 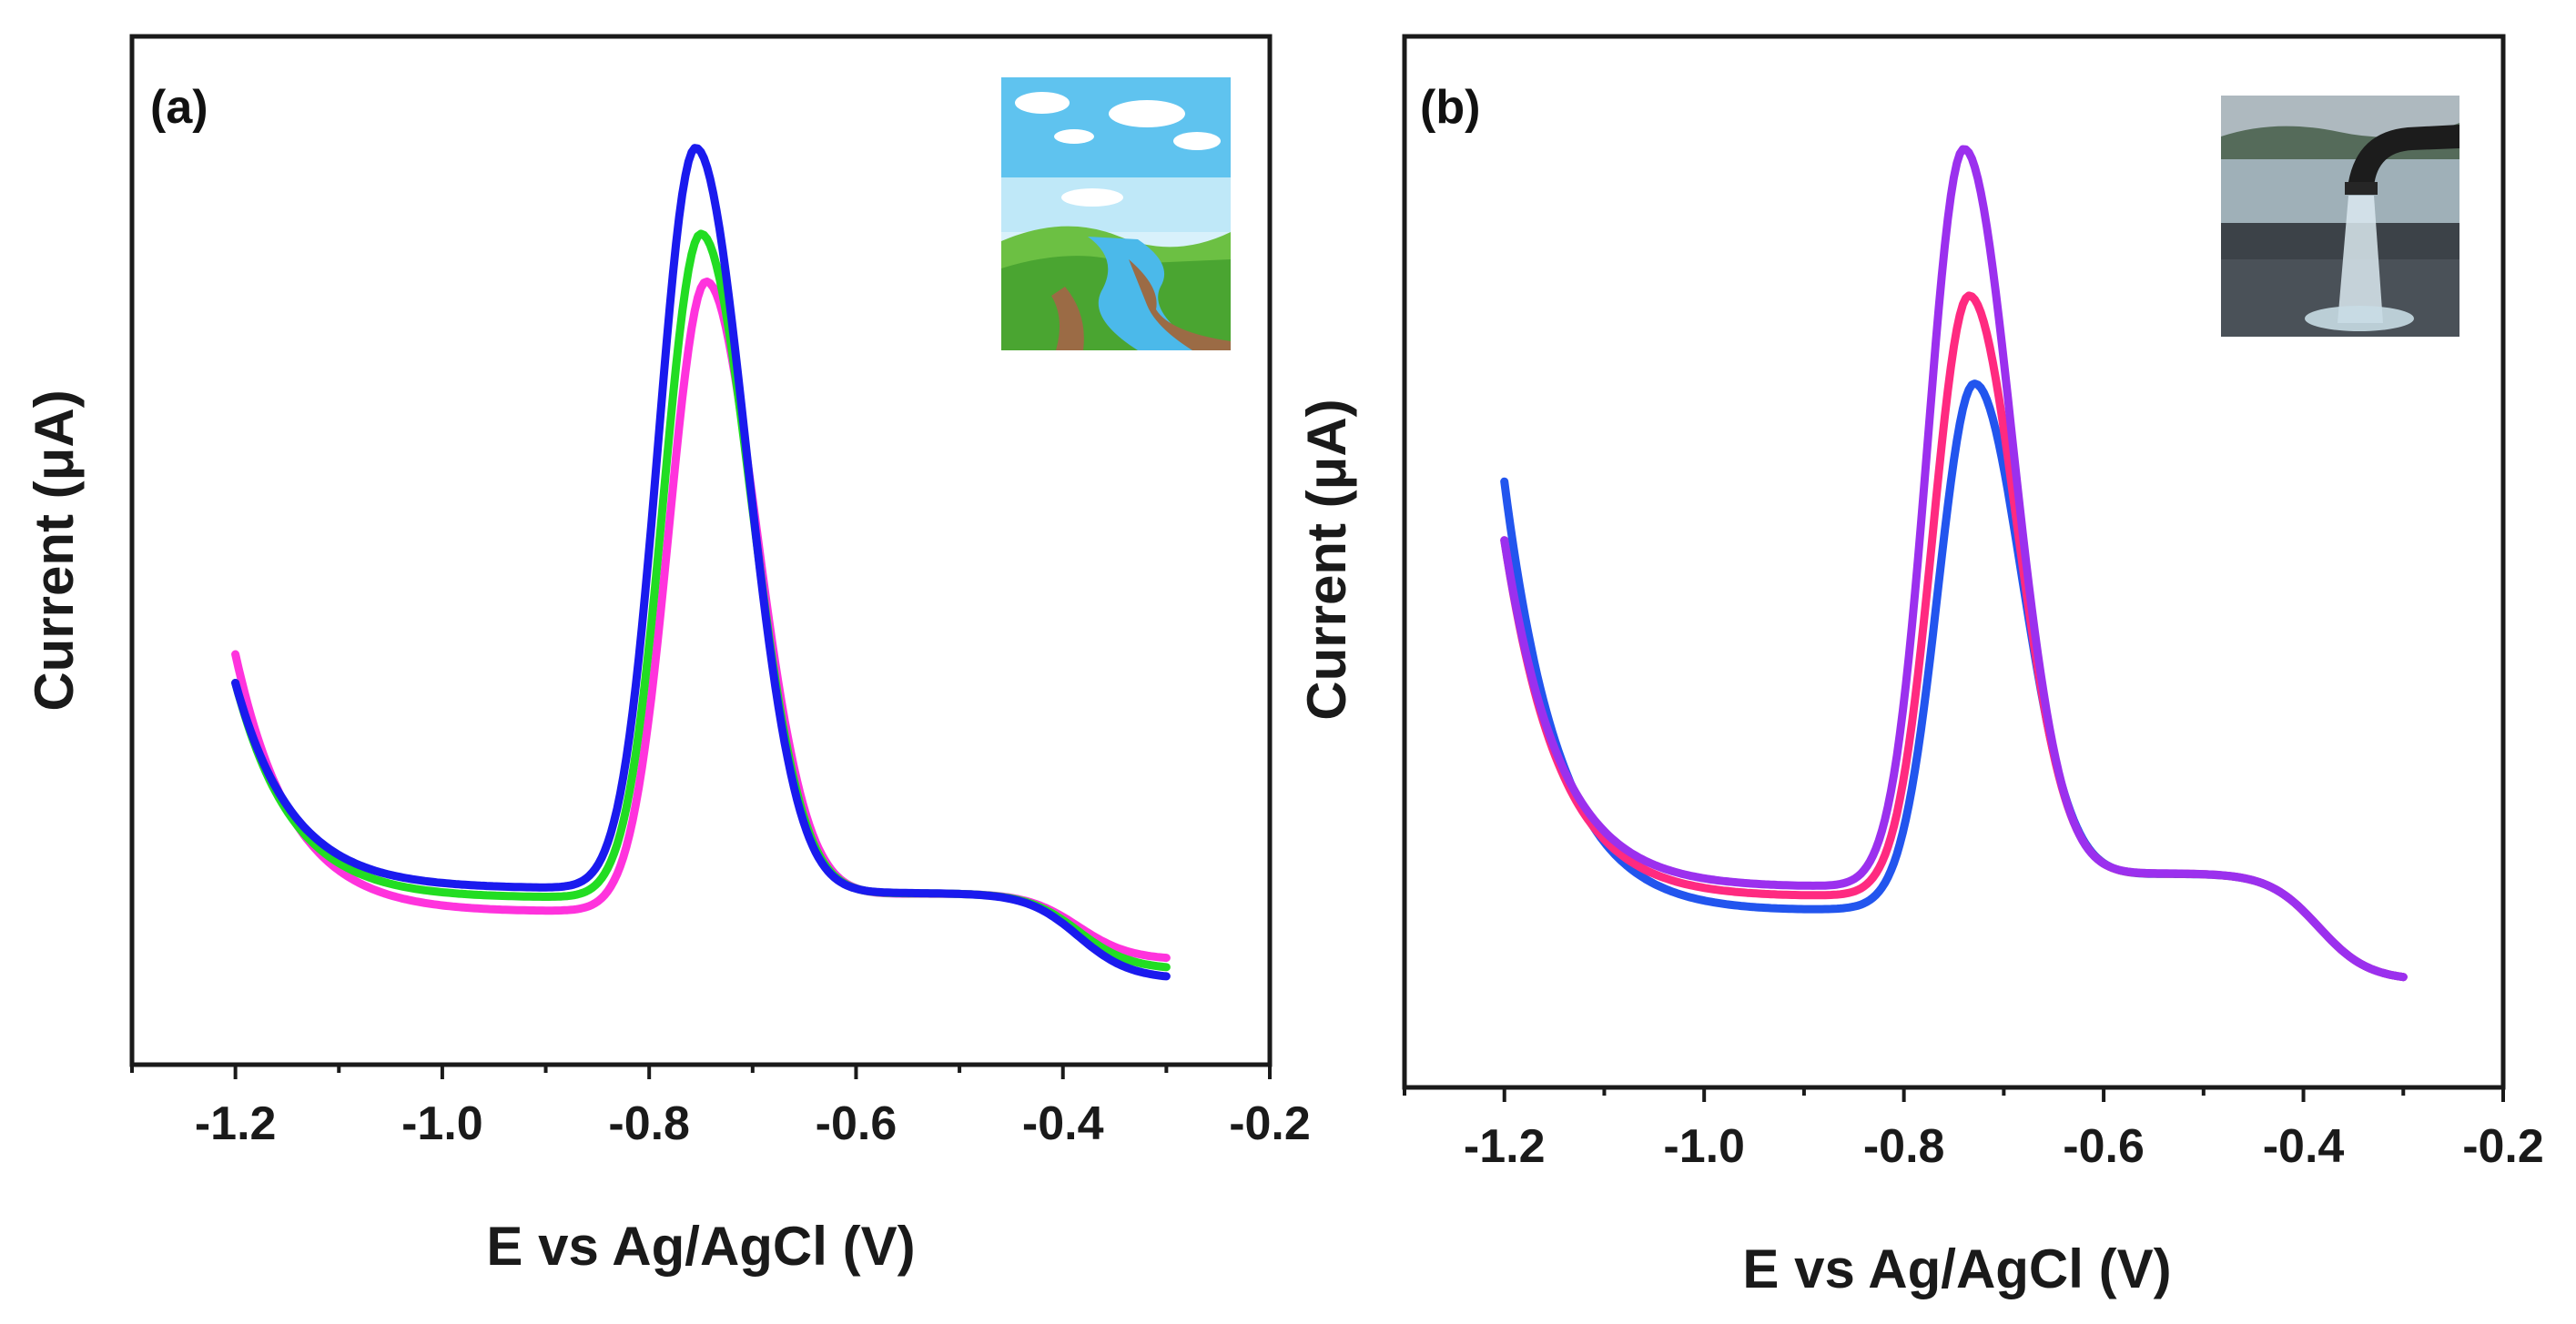 What do you see at coordinates (1116, 213) in the screenshot?
I see `river-landscape-icon` at bounding box center [1116, 213].